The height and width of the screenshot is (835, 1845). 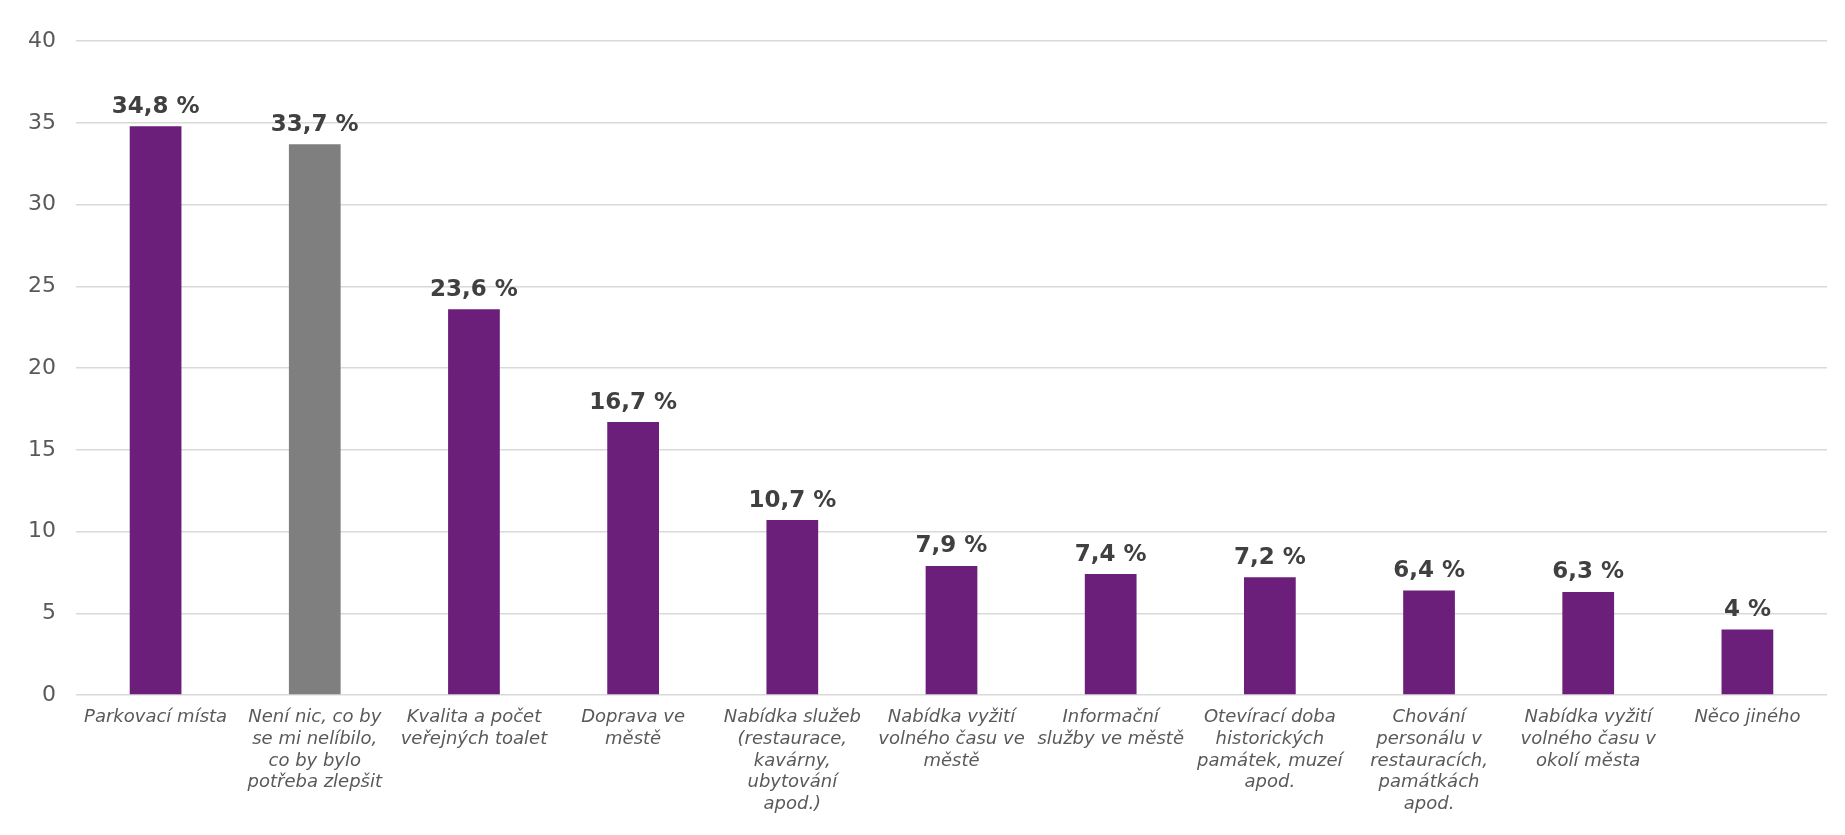 I want to click on x-tick-label: Něco jiného, so click(x=1747, y=716).